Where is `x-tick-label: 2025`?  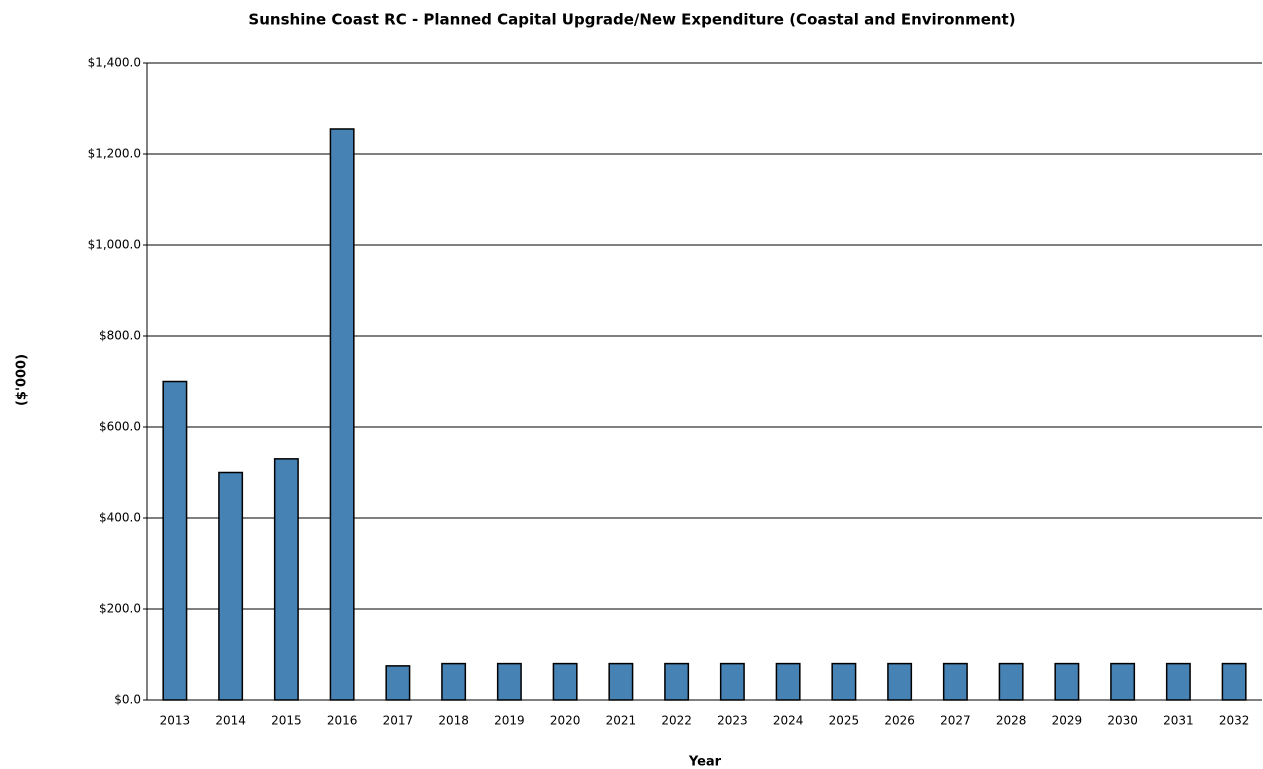
x-tick-label: 2025 is located at coordinates (844, 721).